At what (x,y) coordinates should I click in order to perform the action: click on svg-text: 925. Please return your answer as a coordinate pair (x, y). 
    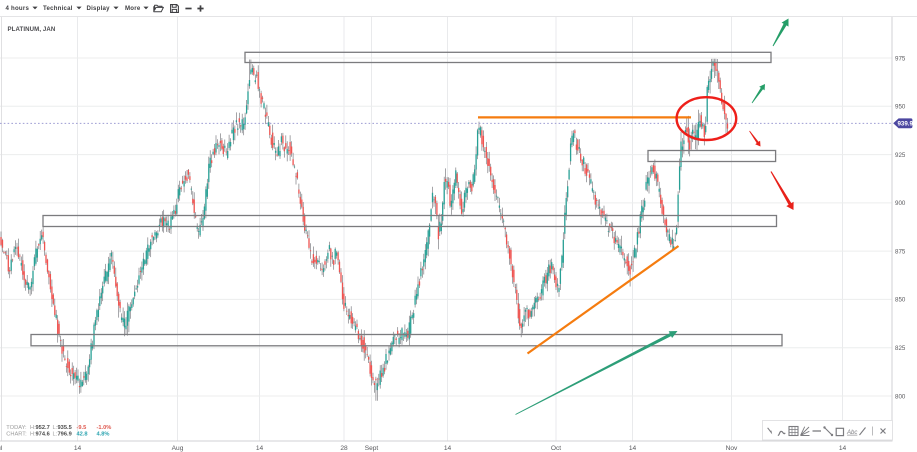
    Looking at the image, I should click on (900, 155).